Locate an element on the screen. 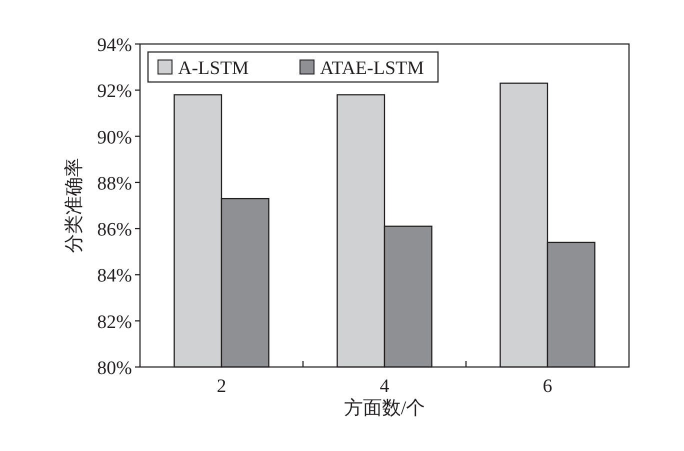  y-tick-label: 86% is located at coordinates (114, 230).